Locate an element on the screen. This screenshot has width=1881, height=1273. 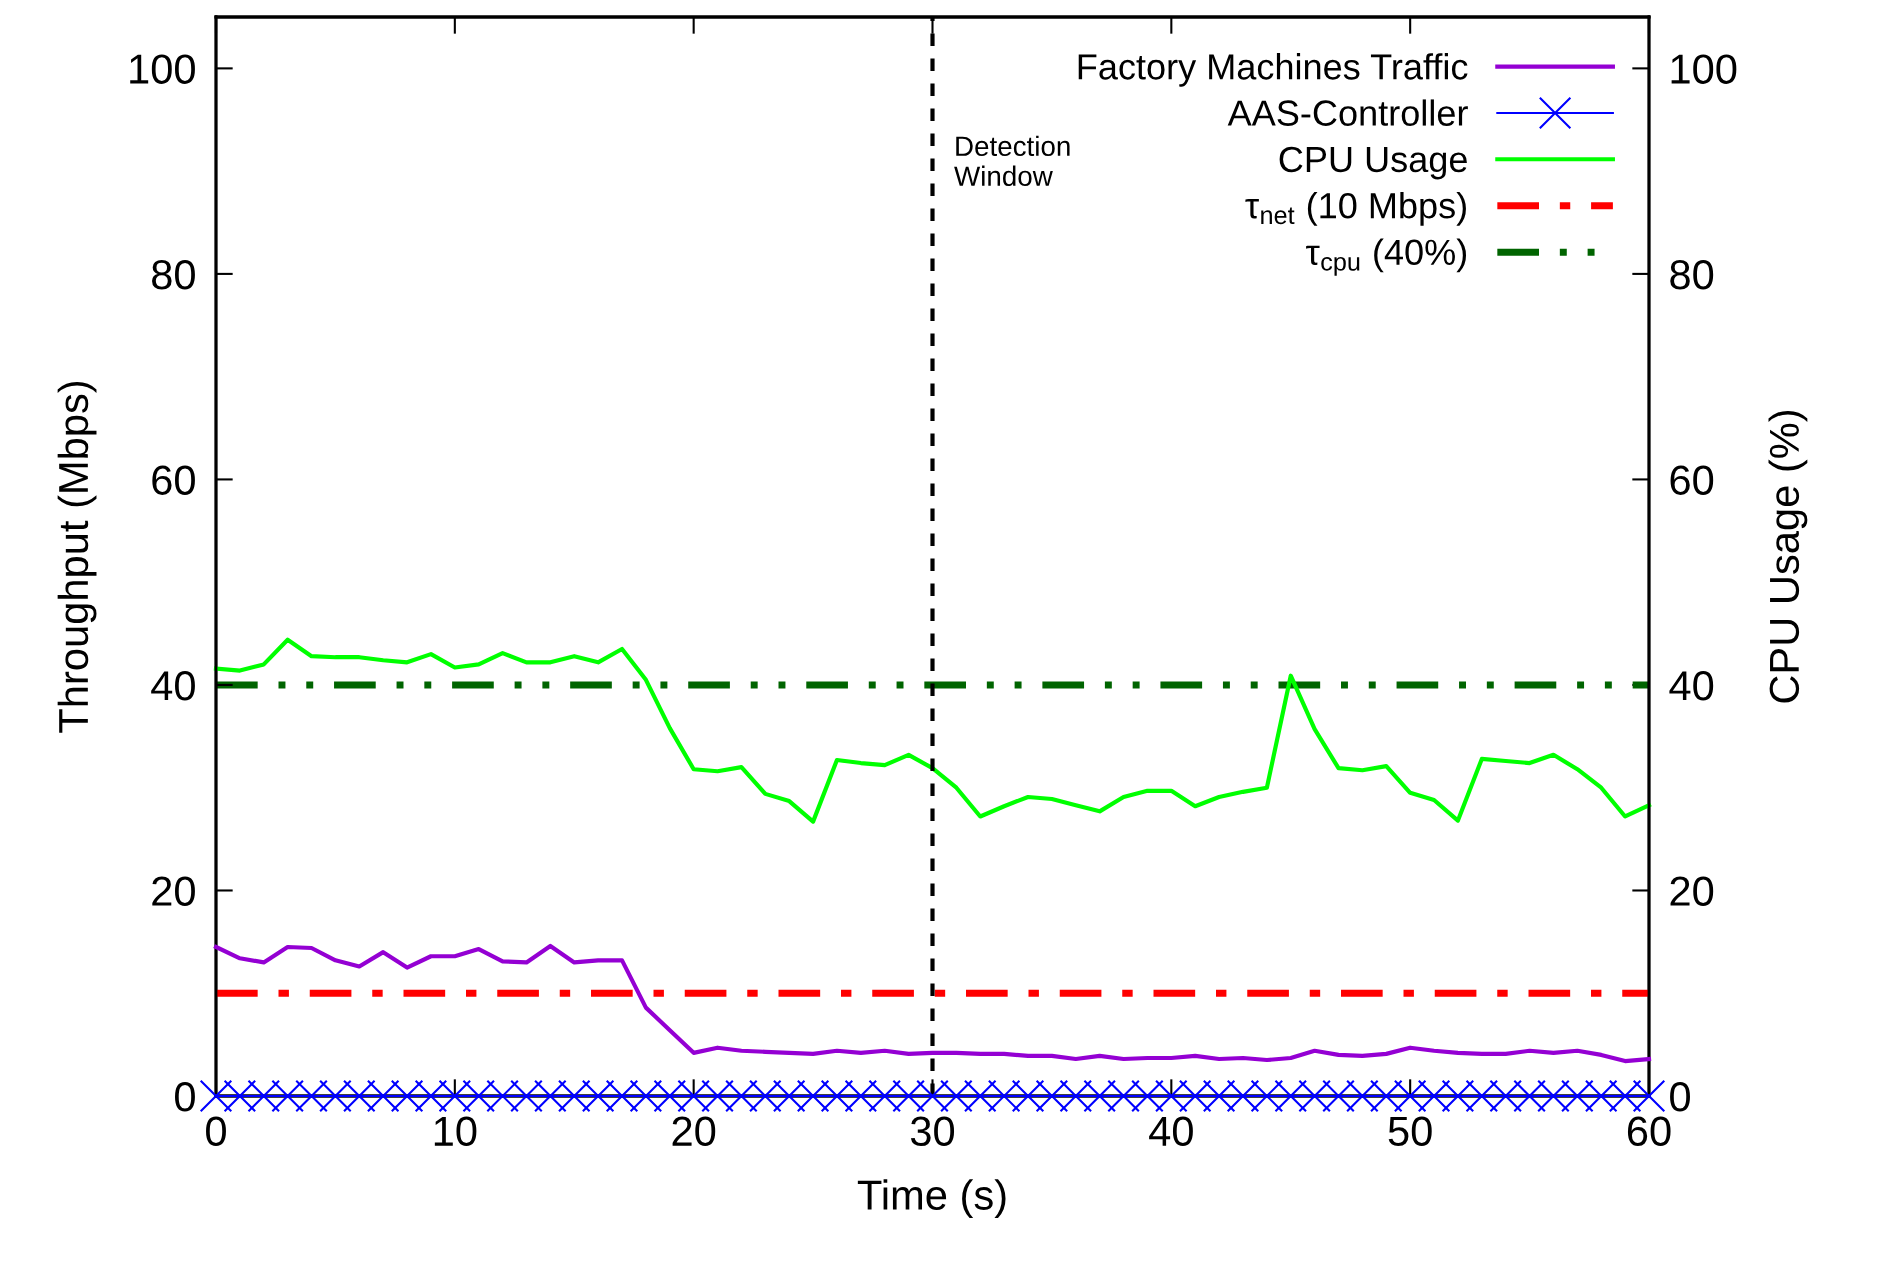
y-tick-label: 80 is located at coordinates (173, 274).